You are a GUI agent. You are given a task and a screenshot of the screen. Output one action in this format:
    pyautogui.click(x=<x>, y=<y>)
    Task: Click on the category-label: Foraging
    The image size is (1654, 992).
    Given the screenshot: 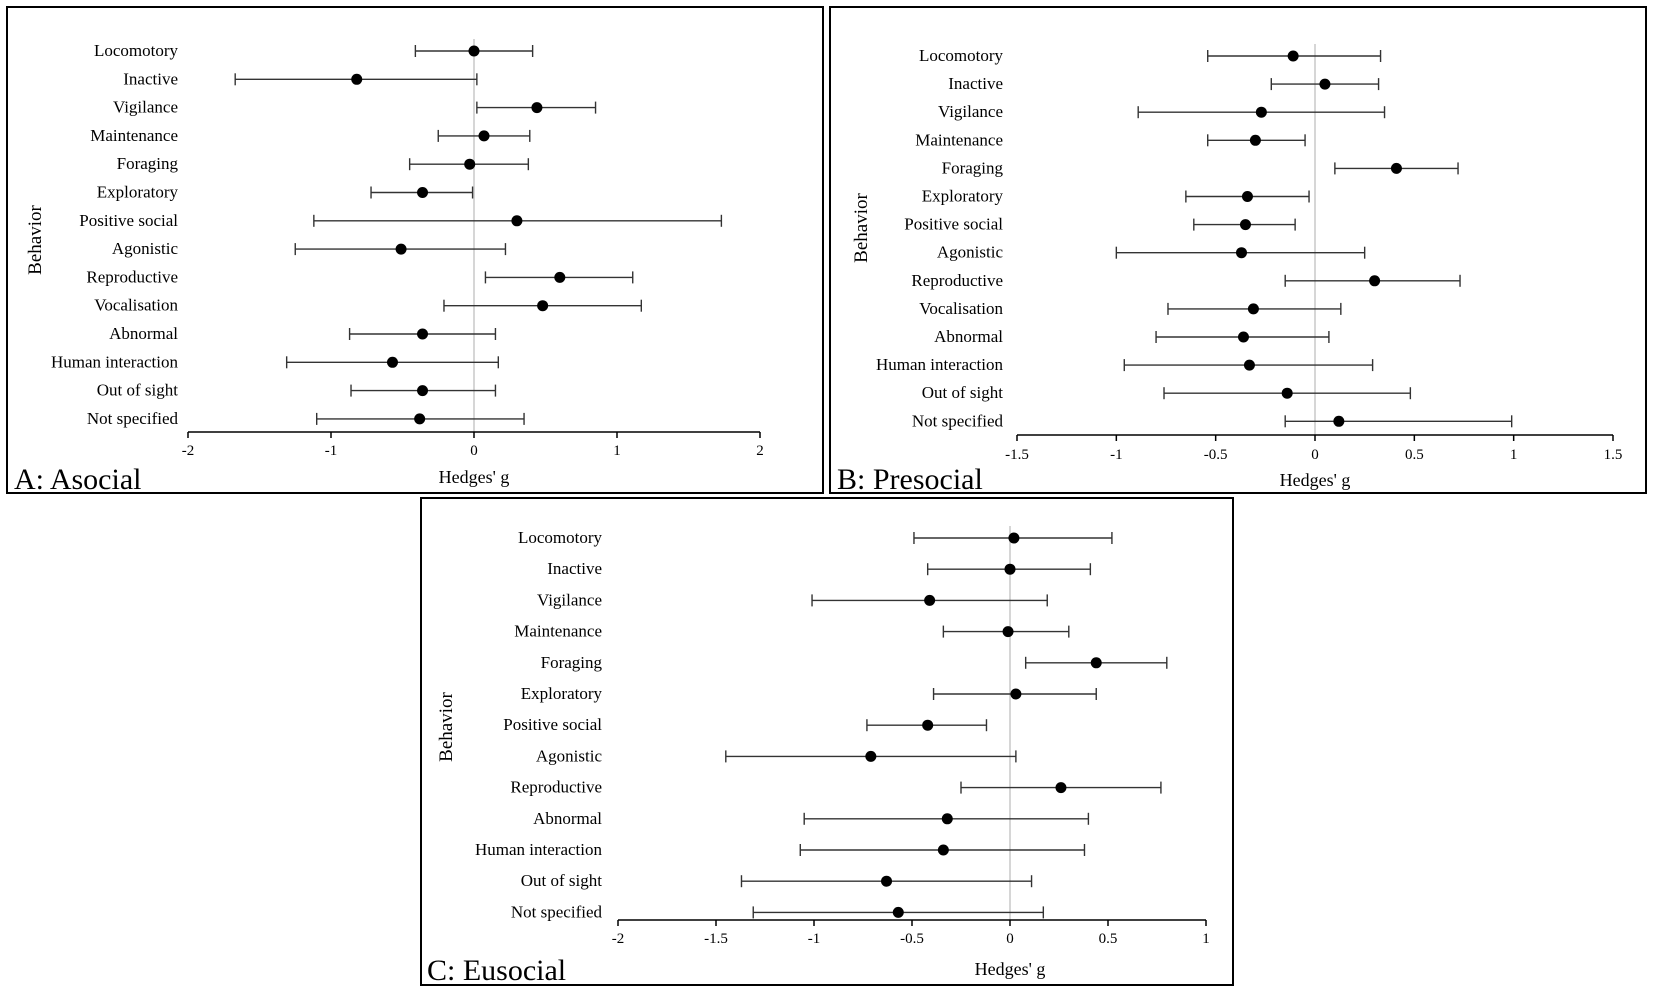 What is the action you would take?
    pyautogui.click(x=973, y=167)
    